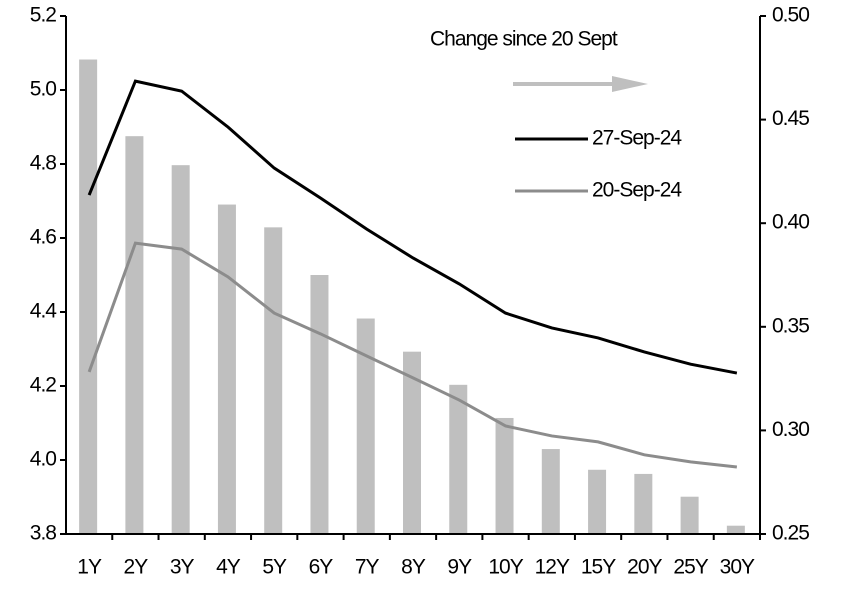  I want to click on x-tick-label: 30Y, so click(737, 567).